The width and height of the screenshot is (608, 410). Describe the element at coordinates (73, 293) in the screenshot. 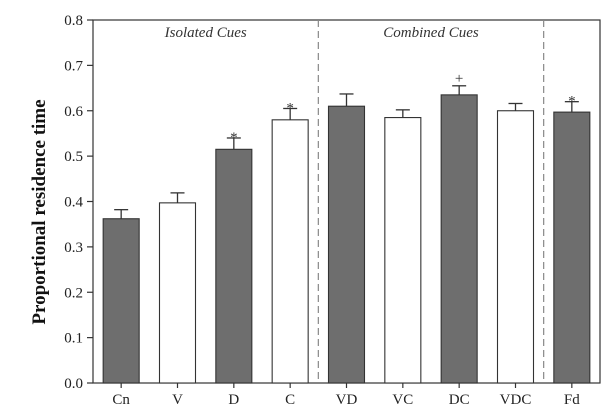

I see `y-tick-label: 0.2` at that location.